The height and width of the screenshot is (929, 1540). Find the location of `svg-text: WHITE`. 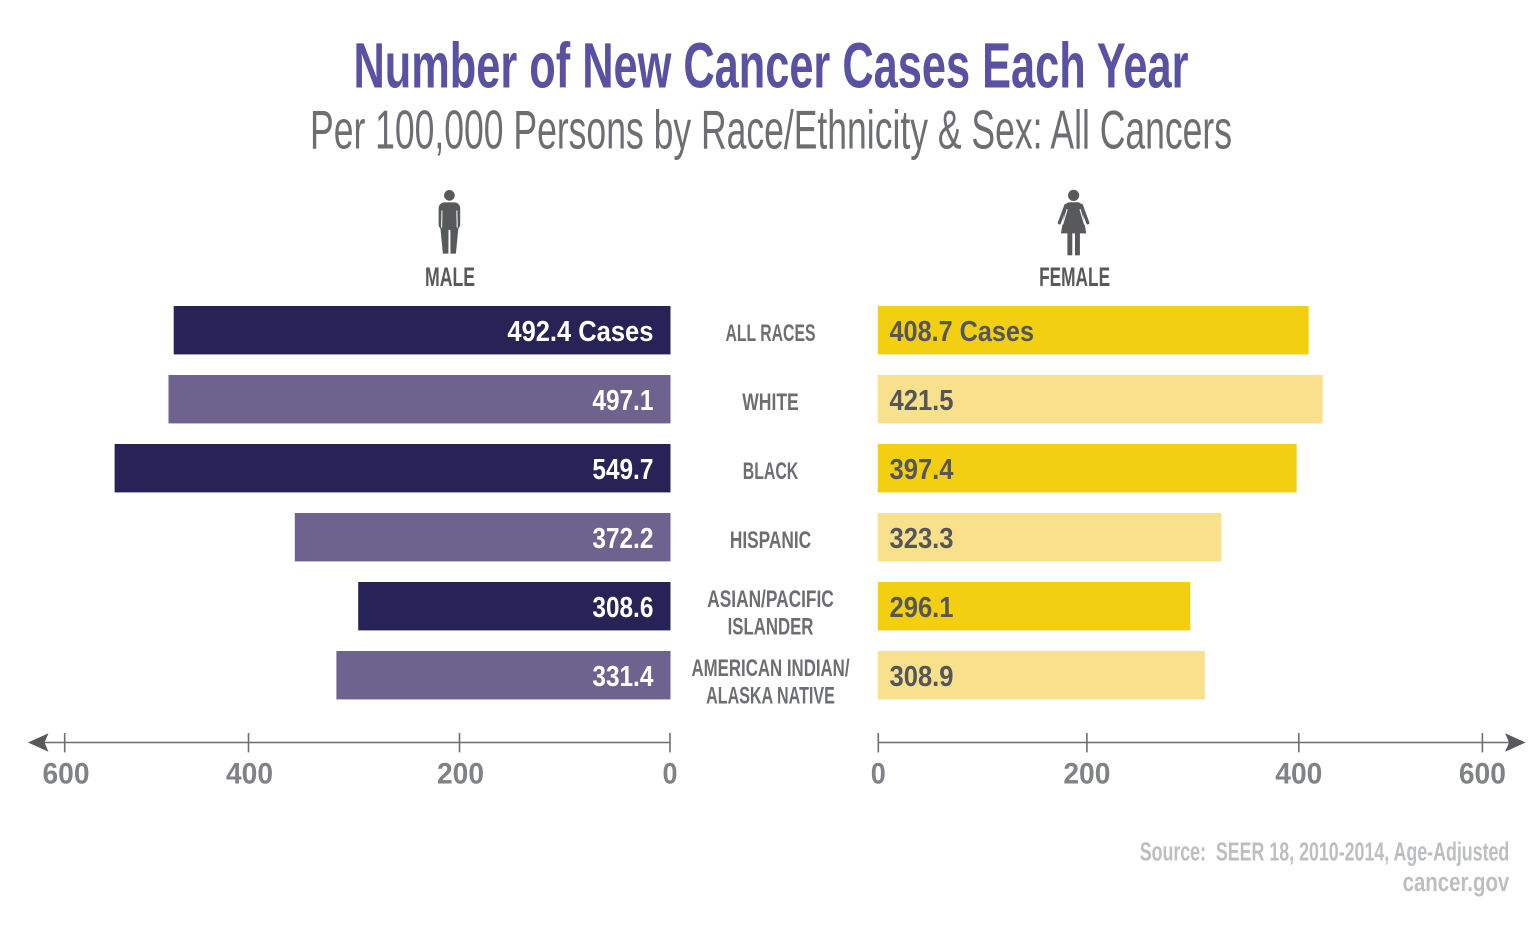

svg-text: WHITE is located at coordinates (770, 402).